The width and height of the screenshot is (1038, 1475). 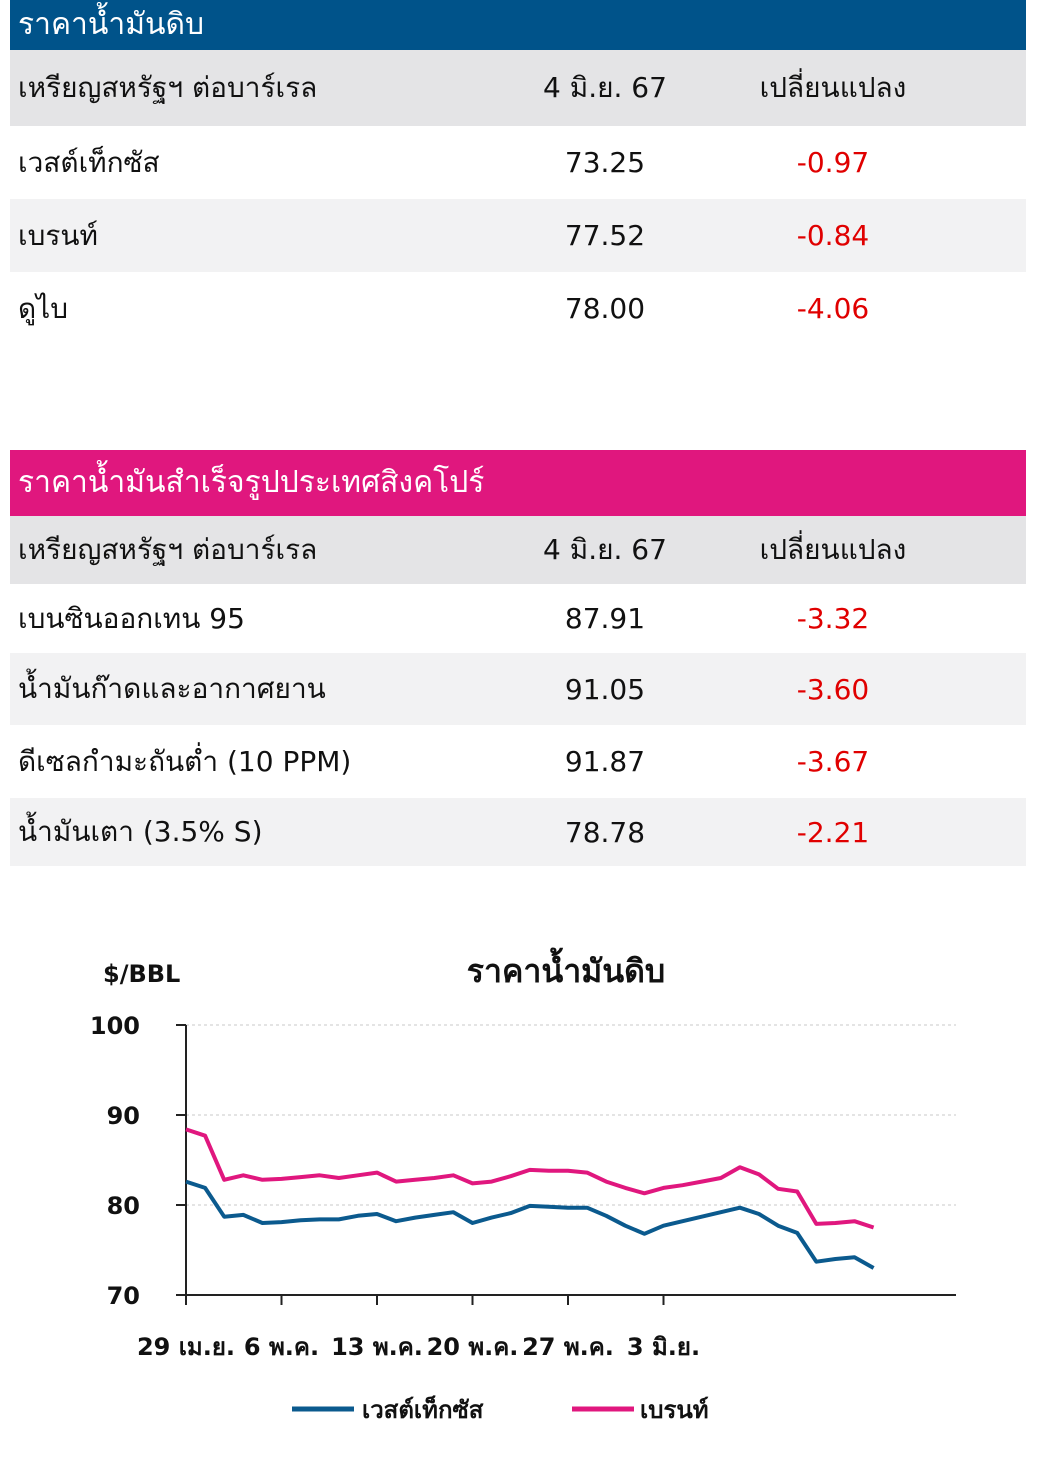 What do you see at coordinates (123, 1116) in the screenshot?
I see `y-tick-label: 90` at bounding box center [123, 1116].